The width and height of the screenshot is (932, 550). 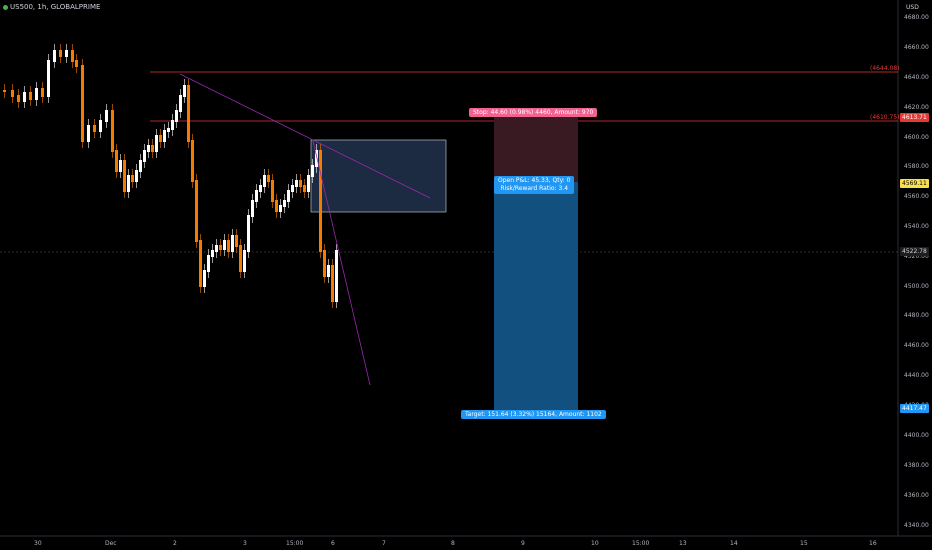 I want to click on price-tick-label: 4660.00, so click(x=916, y=47).